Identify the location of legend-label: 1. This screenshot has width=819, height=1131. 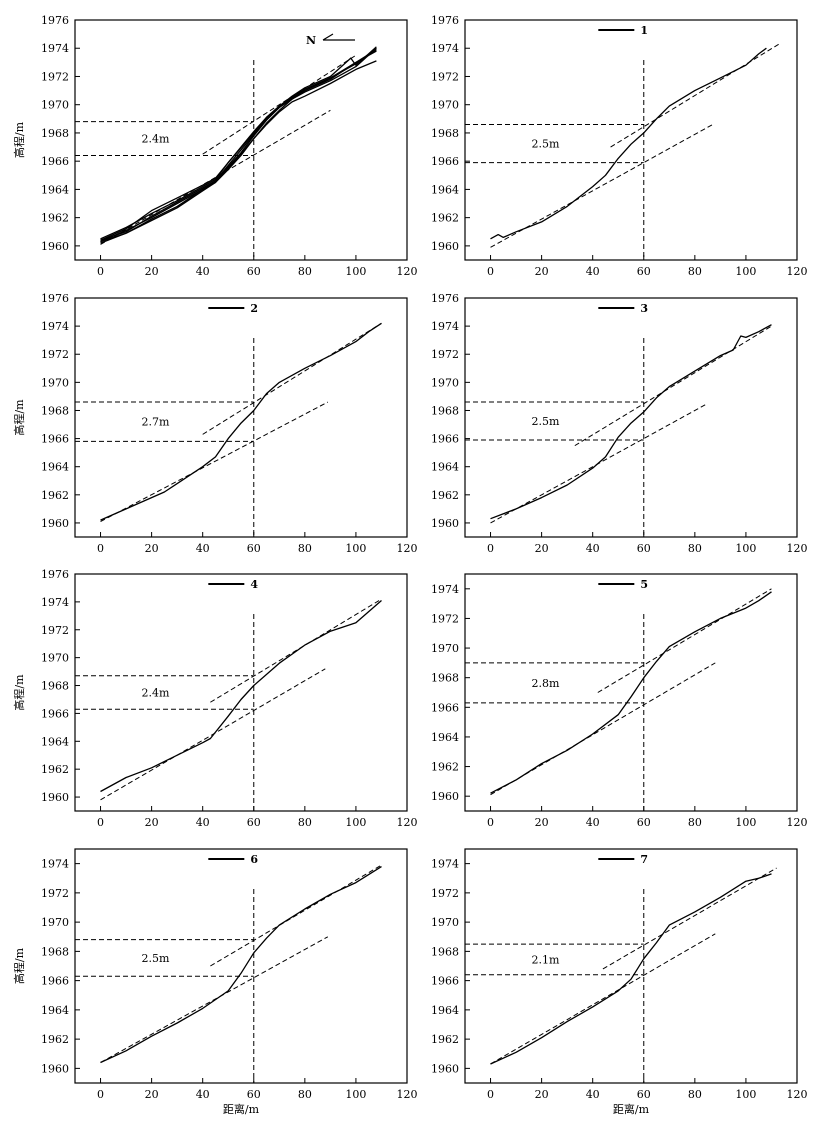
(644, 30).